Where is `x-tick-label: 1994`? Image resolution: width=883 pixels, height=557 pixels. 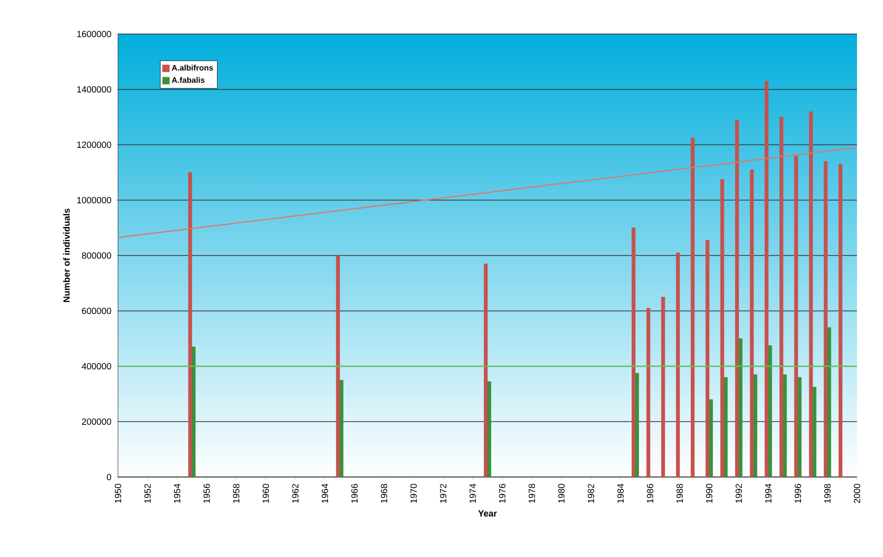 x-tick-label: 1994 is located at coordinates (768, 493).